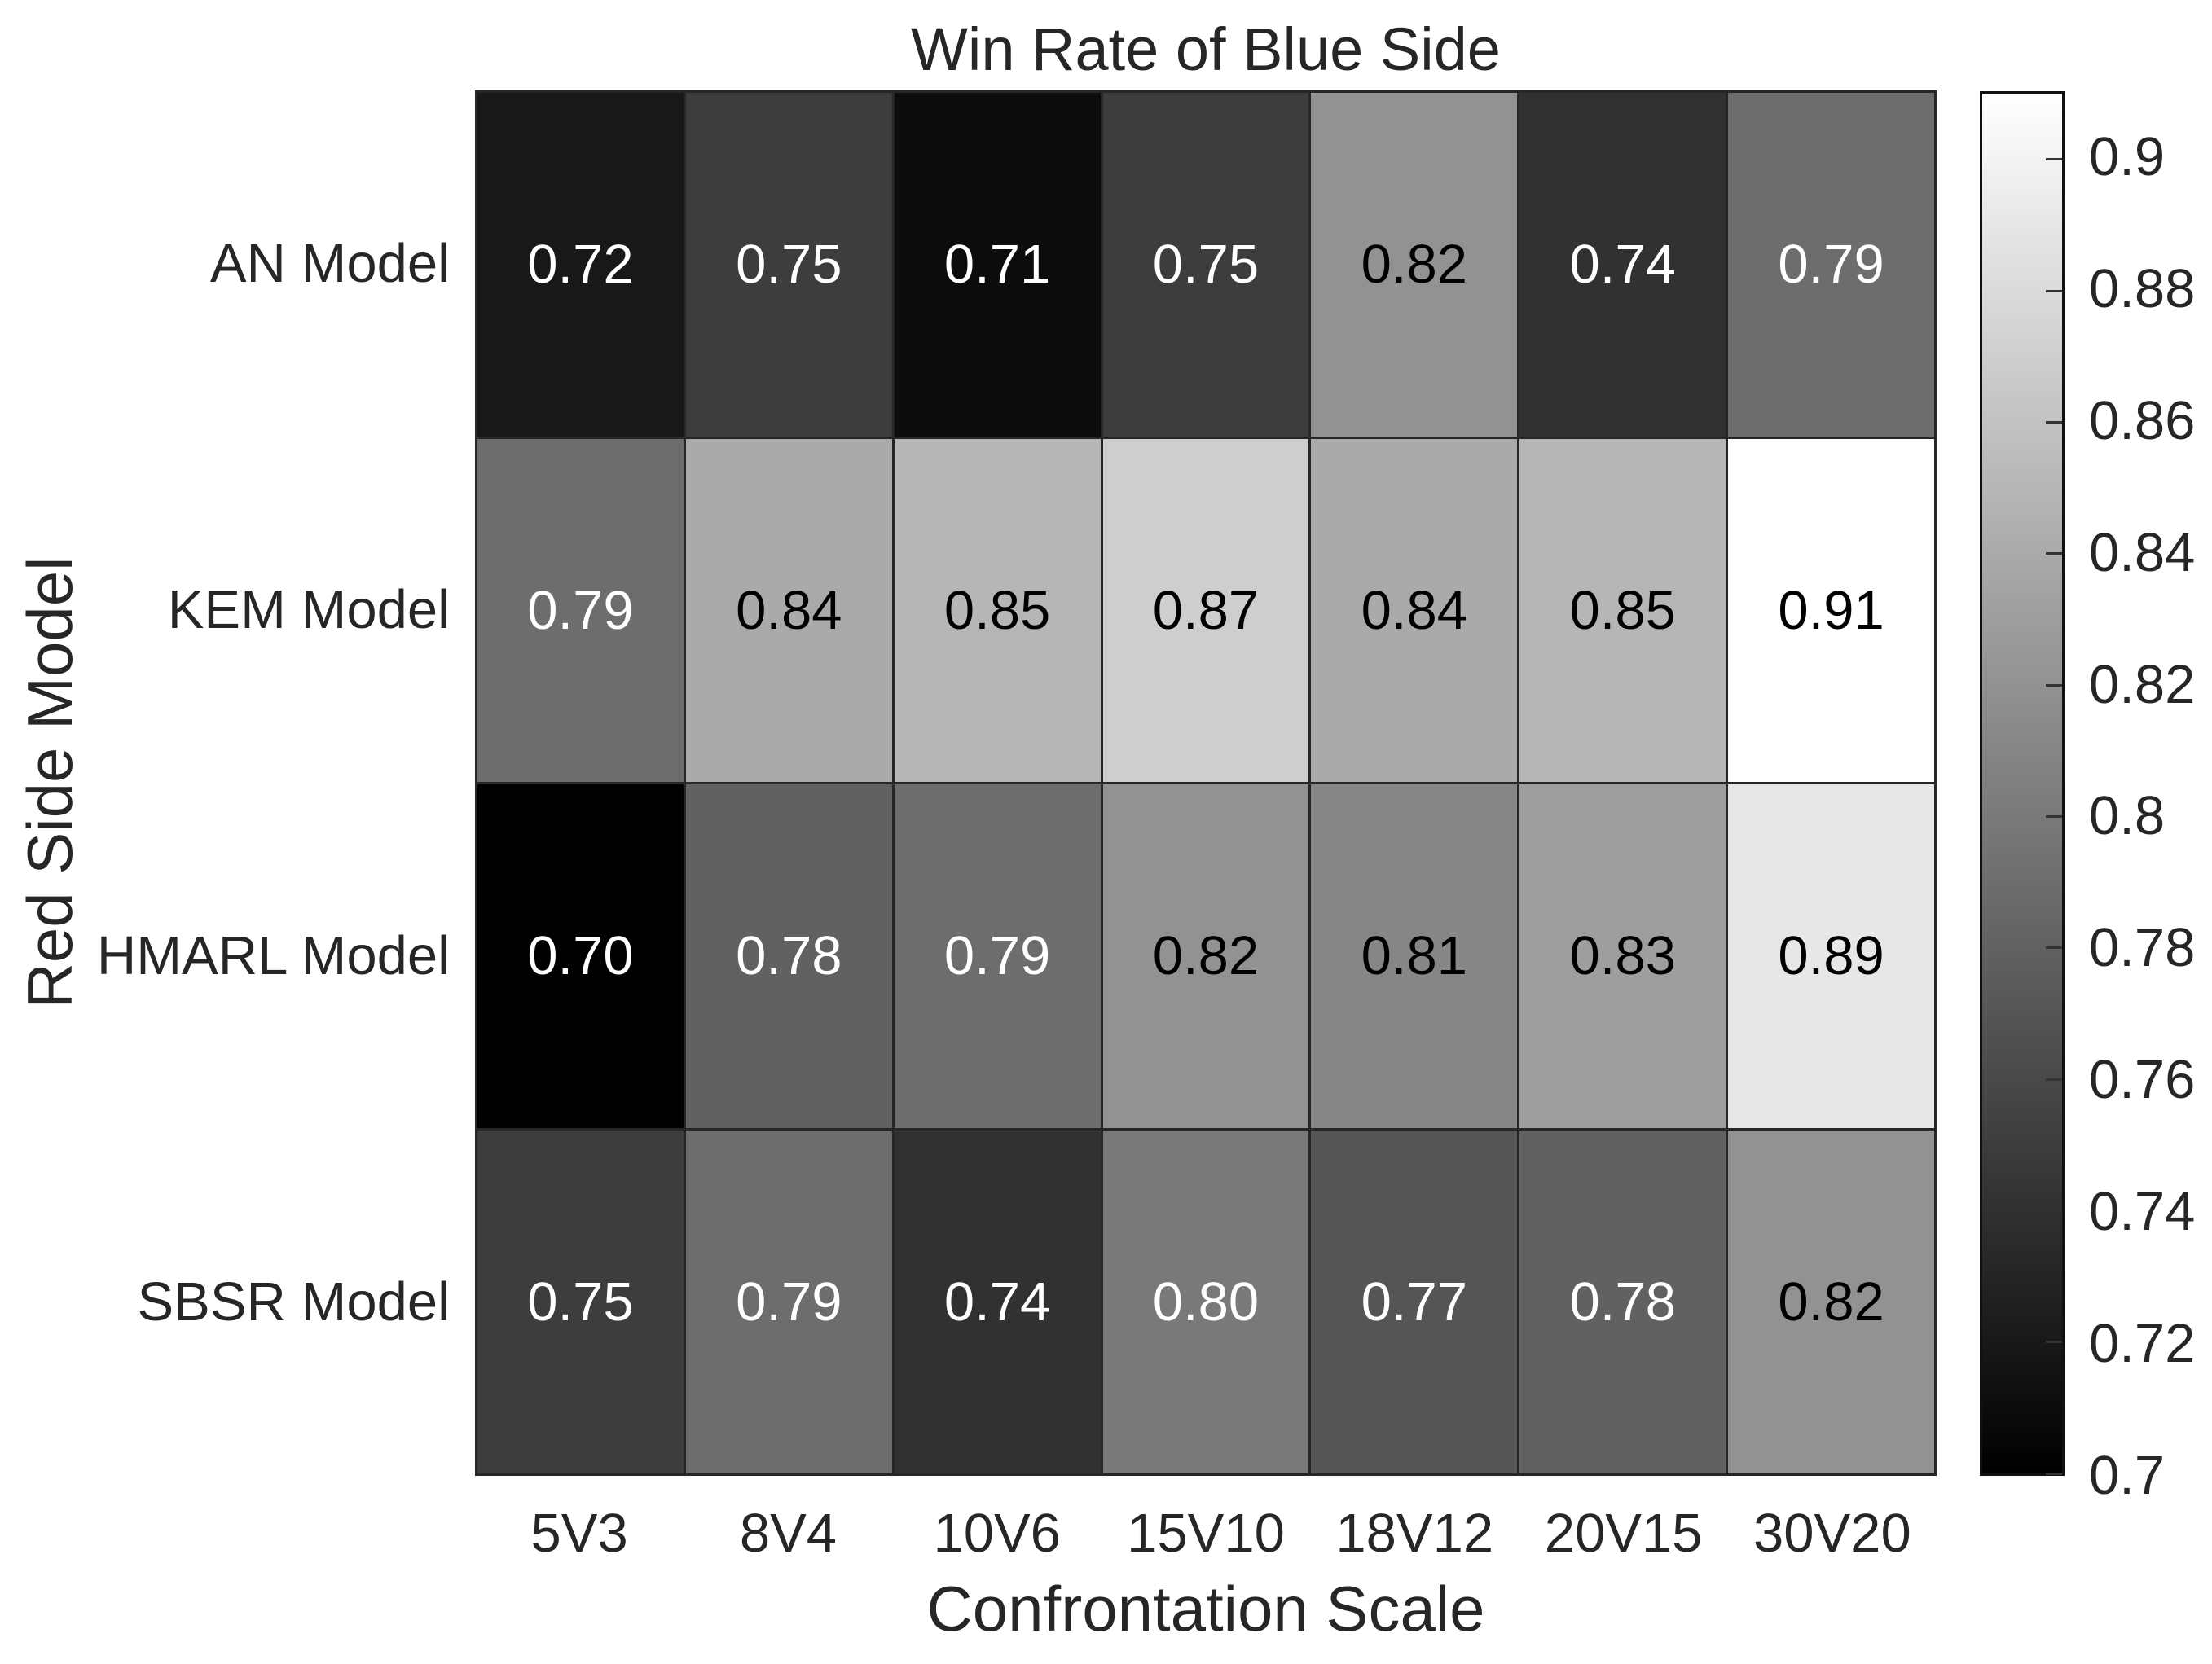  I want to click on y-tick-label: KEM Model, so click(308, 609).